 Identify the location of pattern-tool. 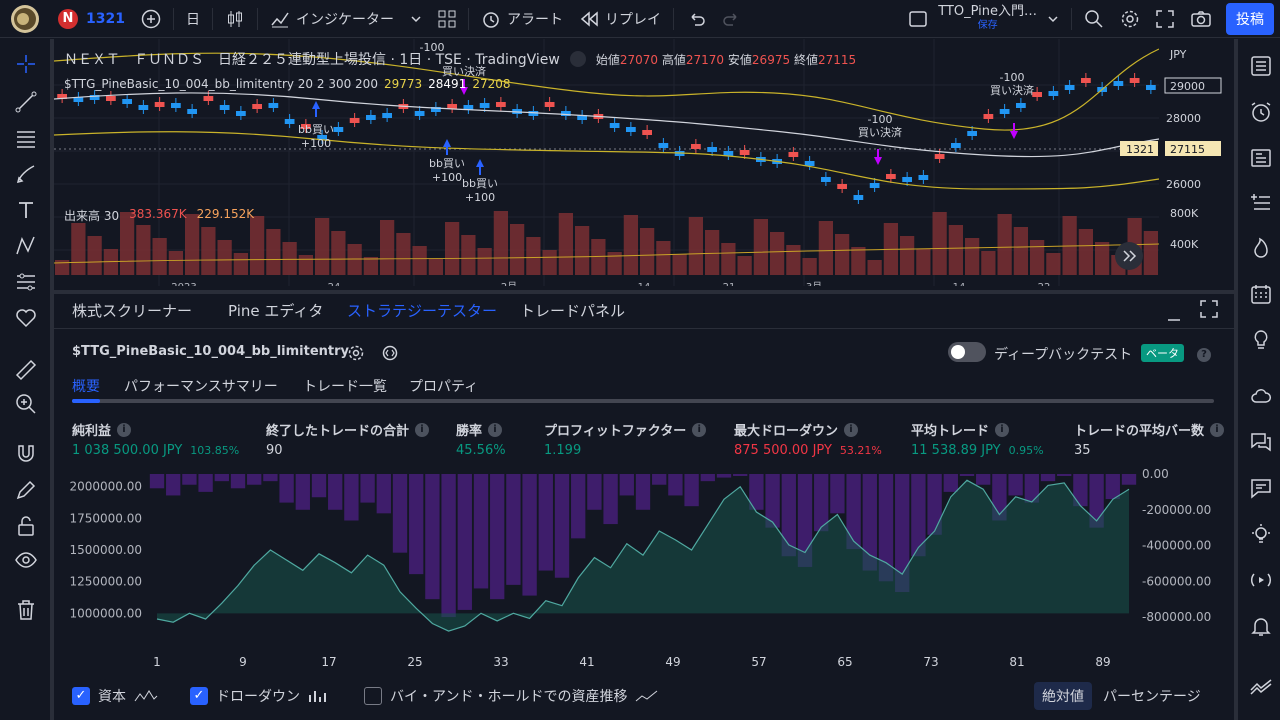
(26, 246).